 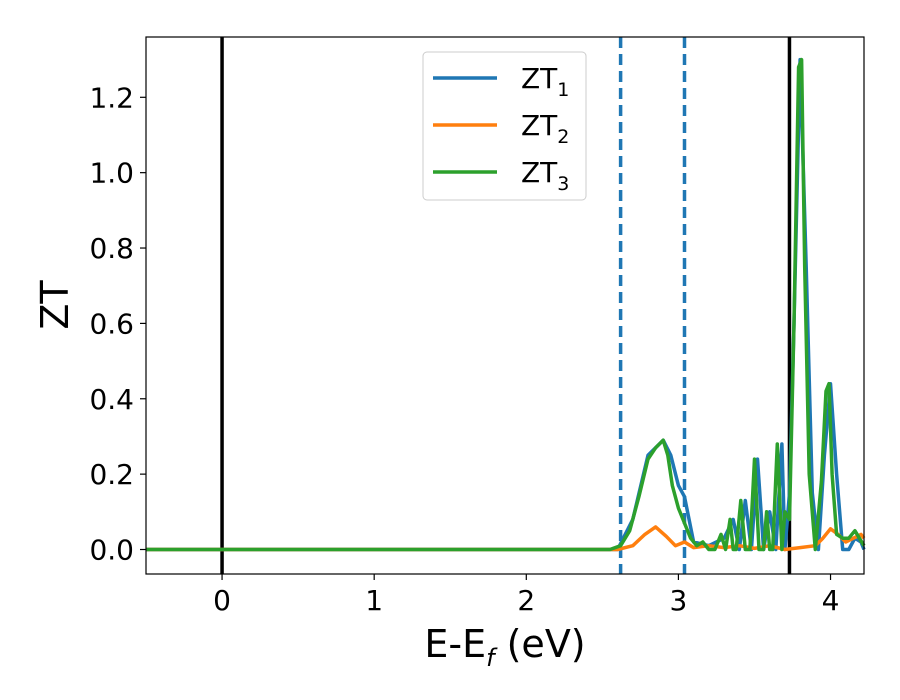 I want to click on y-tick-label: 1.0, so click(x=111, y=173).